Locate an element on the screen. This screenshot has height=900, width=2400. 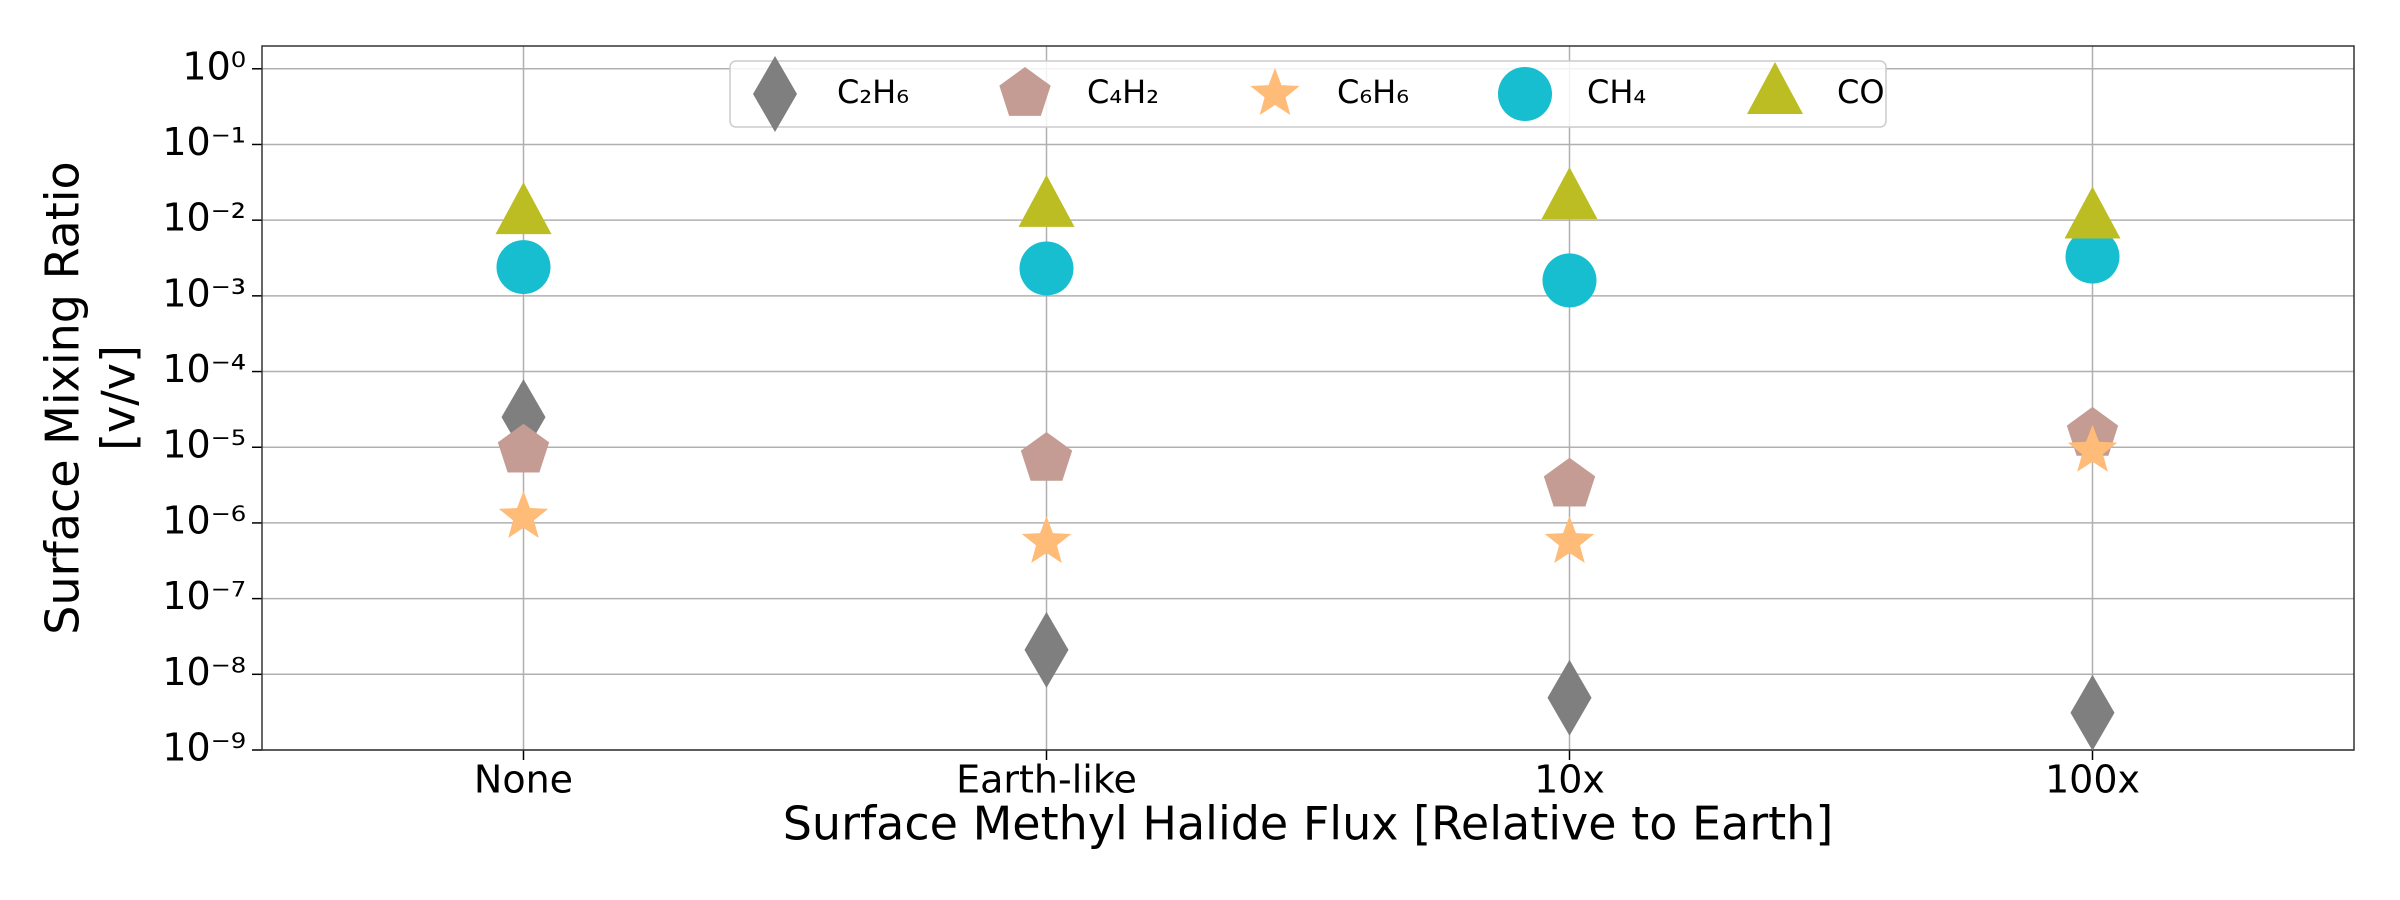
y-tick-label: 10⁻⁵ is located at coordinates (204, 445).